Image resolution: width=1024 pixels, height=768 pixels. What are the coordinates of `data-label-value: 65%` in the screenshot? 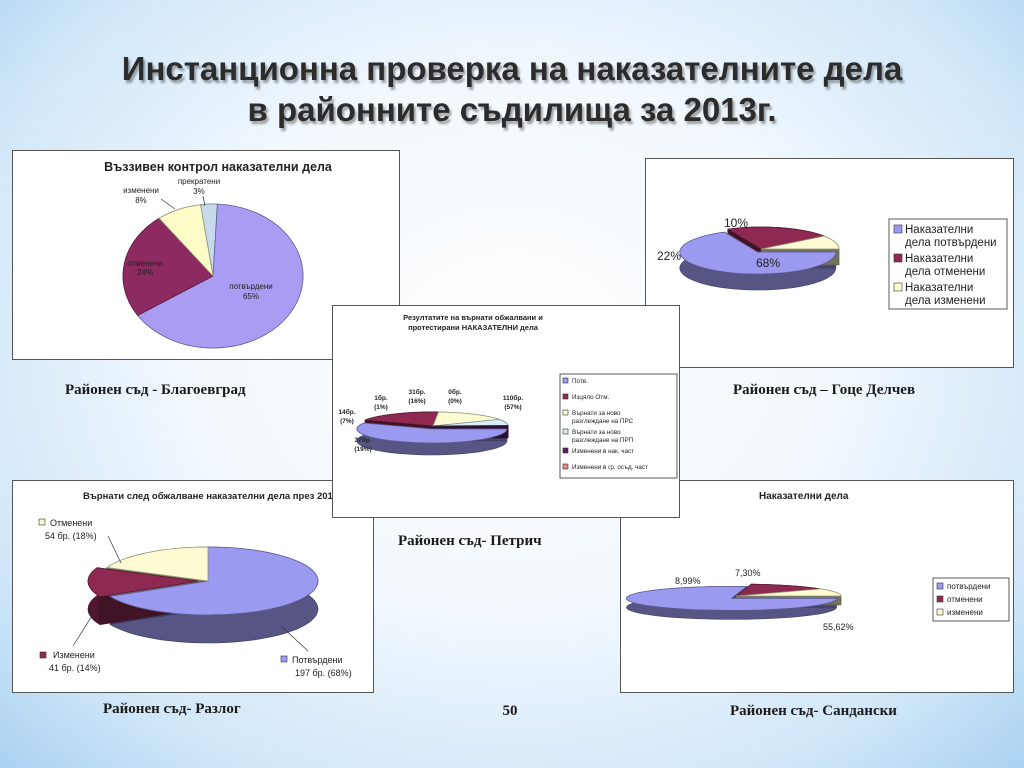 It's located at (251, 296).